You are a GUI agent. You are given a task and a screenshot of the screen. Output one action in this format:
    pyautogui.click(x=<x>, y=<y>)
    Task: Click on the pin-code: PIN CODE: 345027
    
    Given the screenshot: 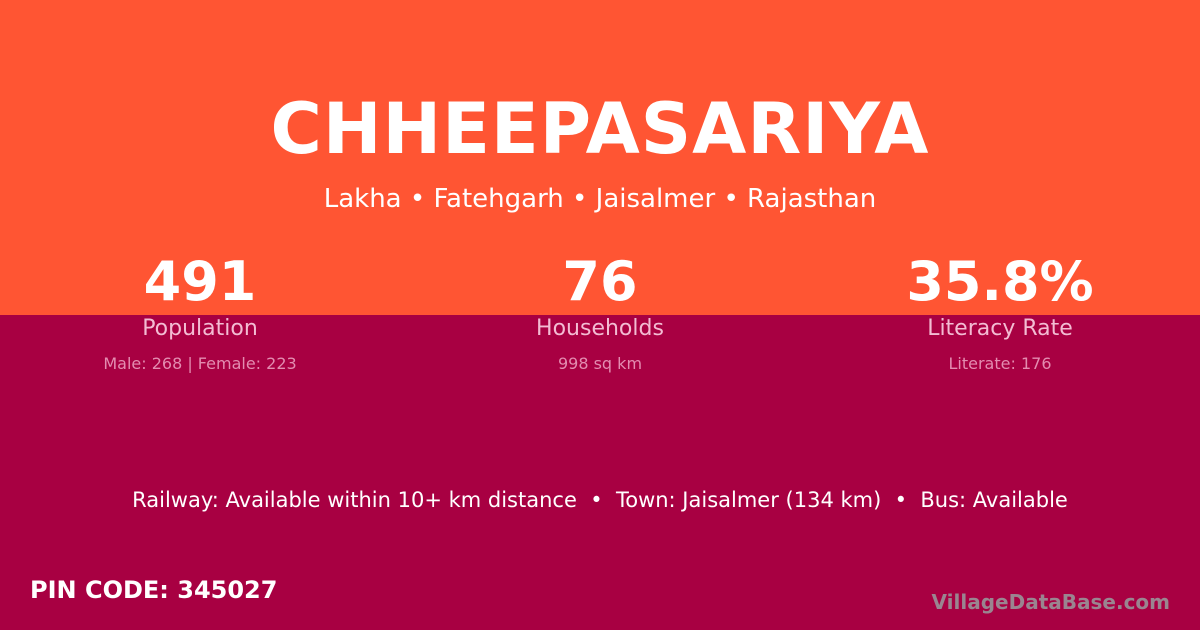 What is the action you would take?
    pyautogui.click(x=154, y=590)
    